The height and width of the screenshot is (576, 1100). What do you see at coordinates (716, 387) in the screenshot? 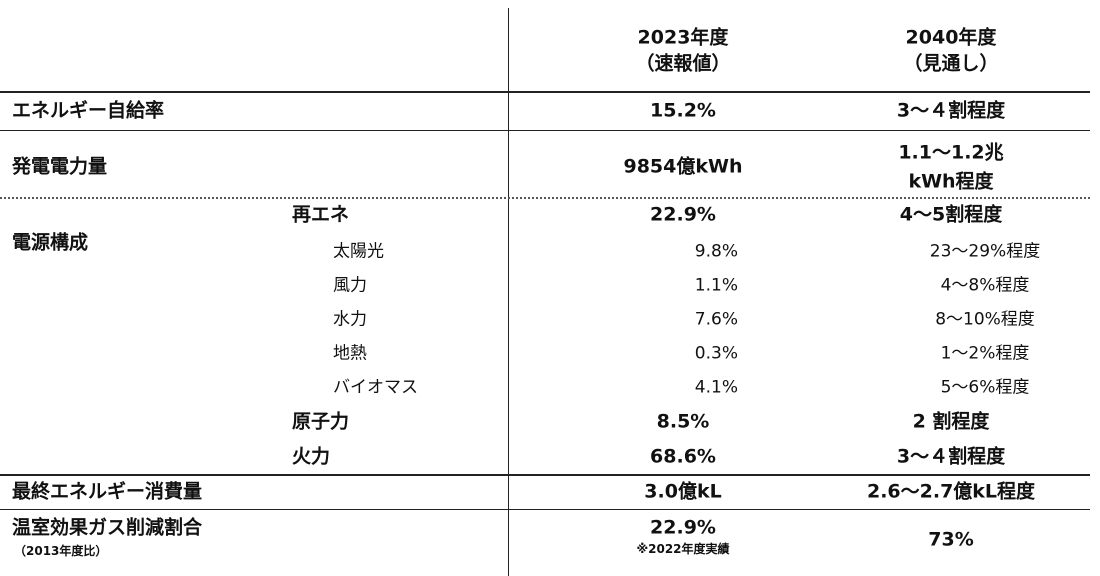
I see `cell-value: 4.1%` at bounding box center [716, 387].